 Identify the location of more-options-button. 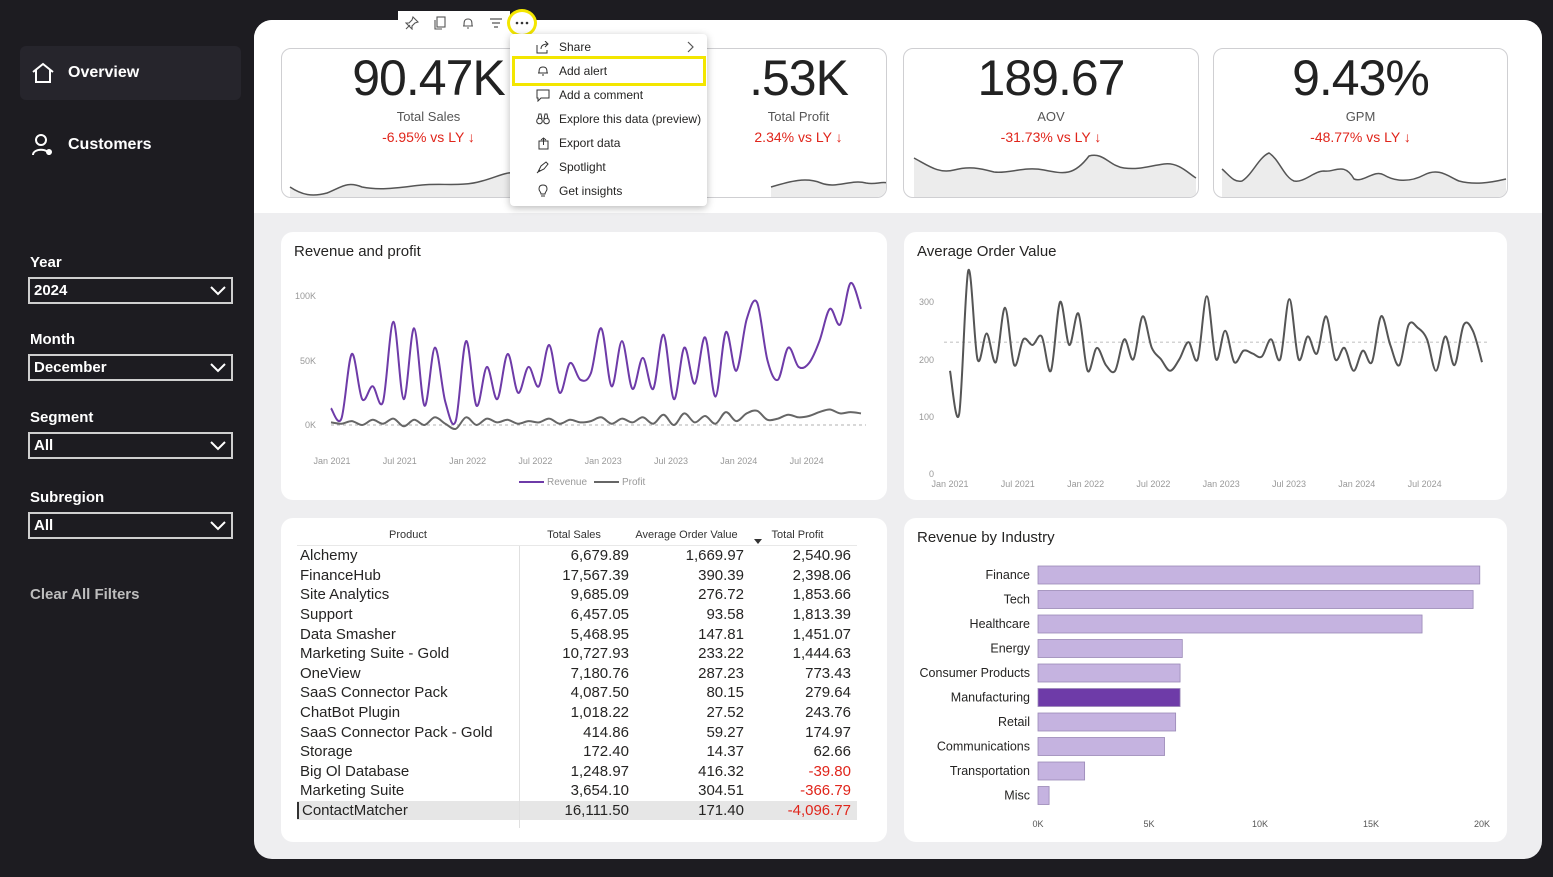
(522, 23).